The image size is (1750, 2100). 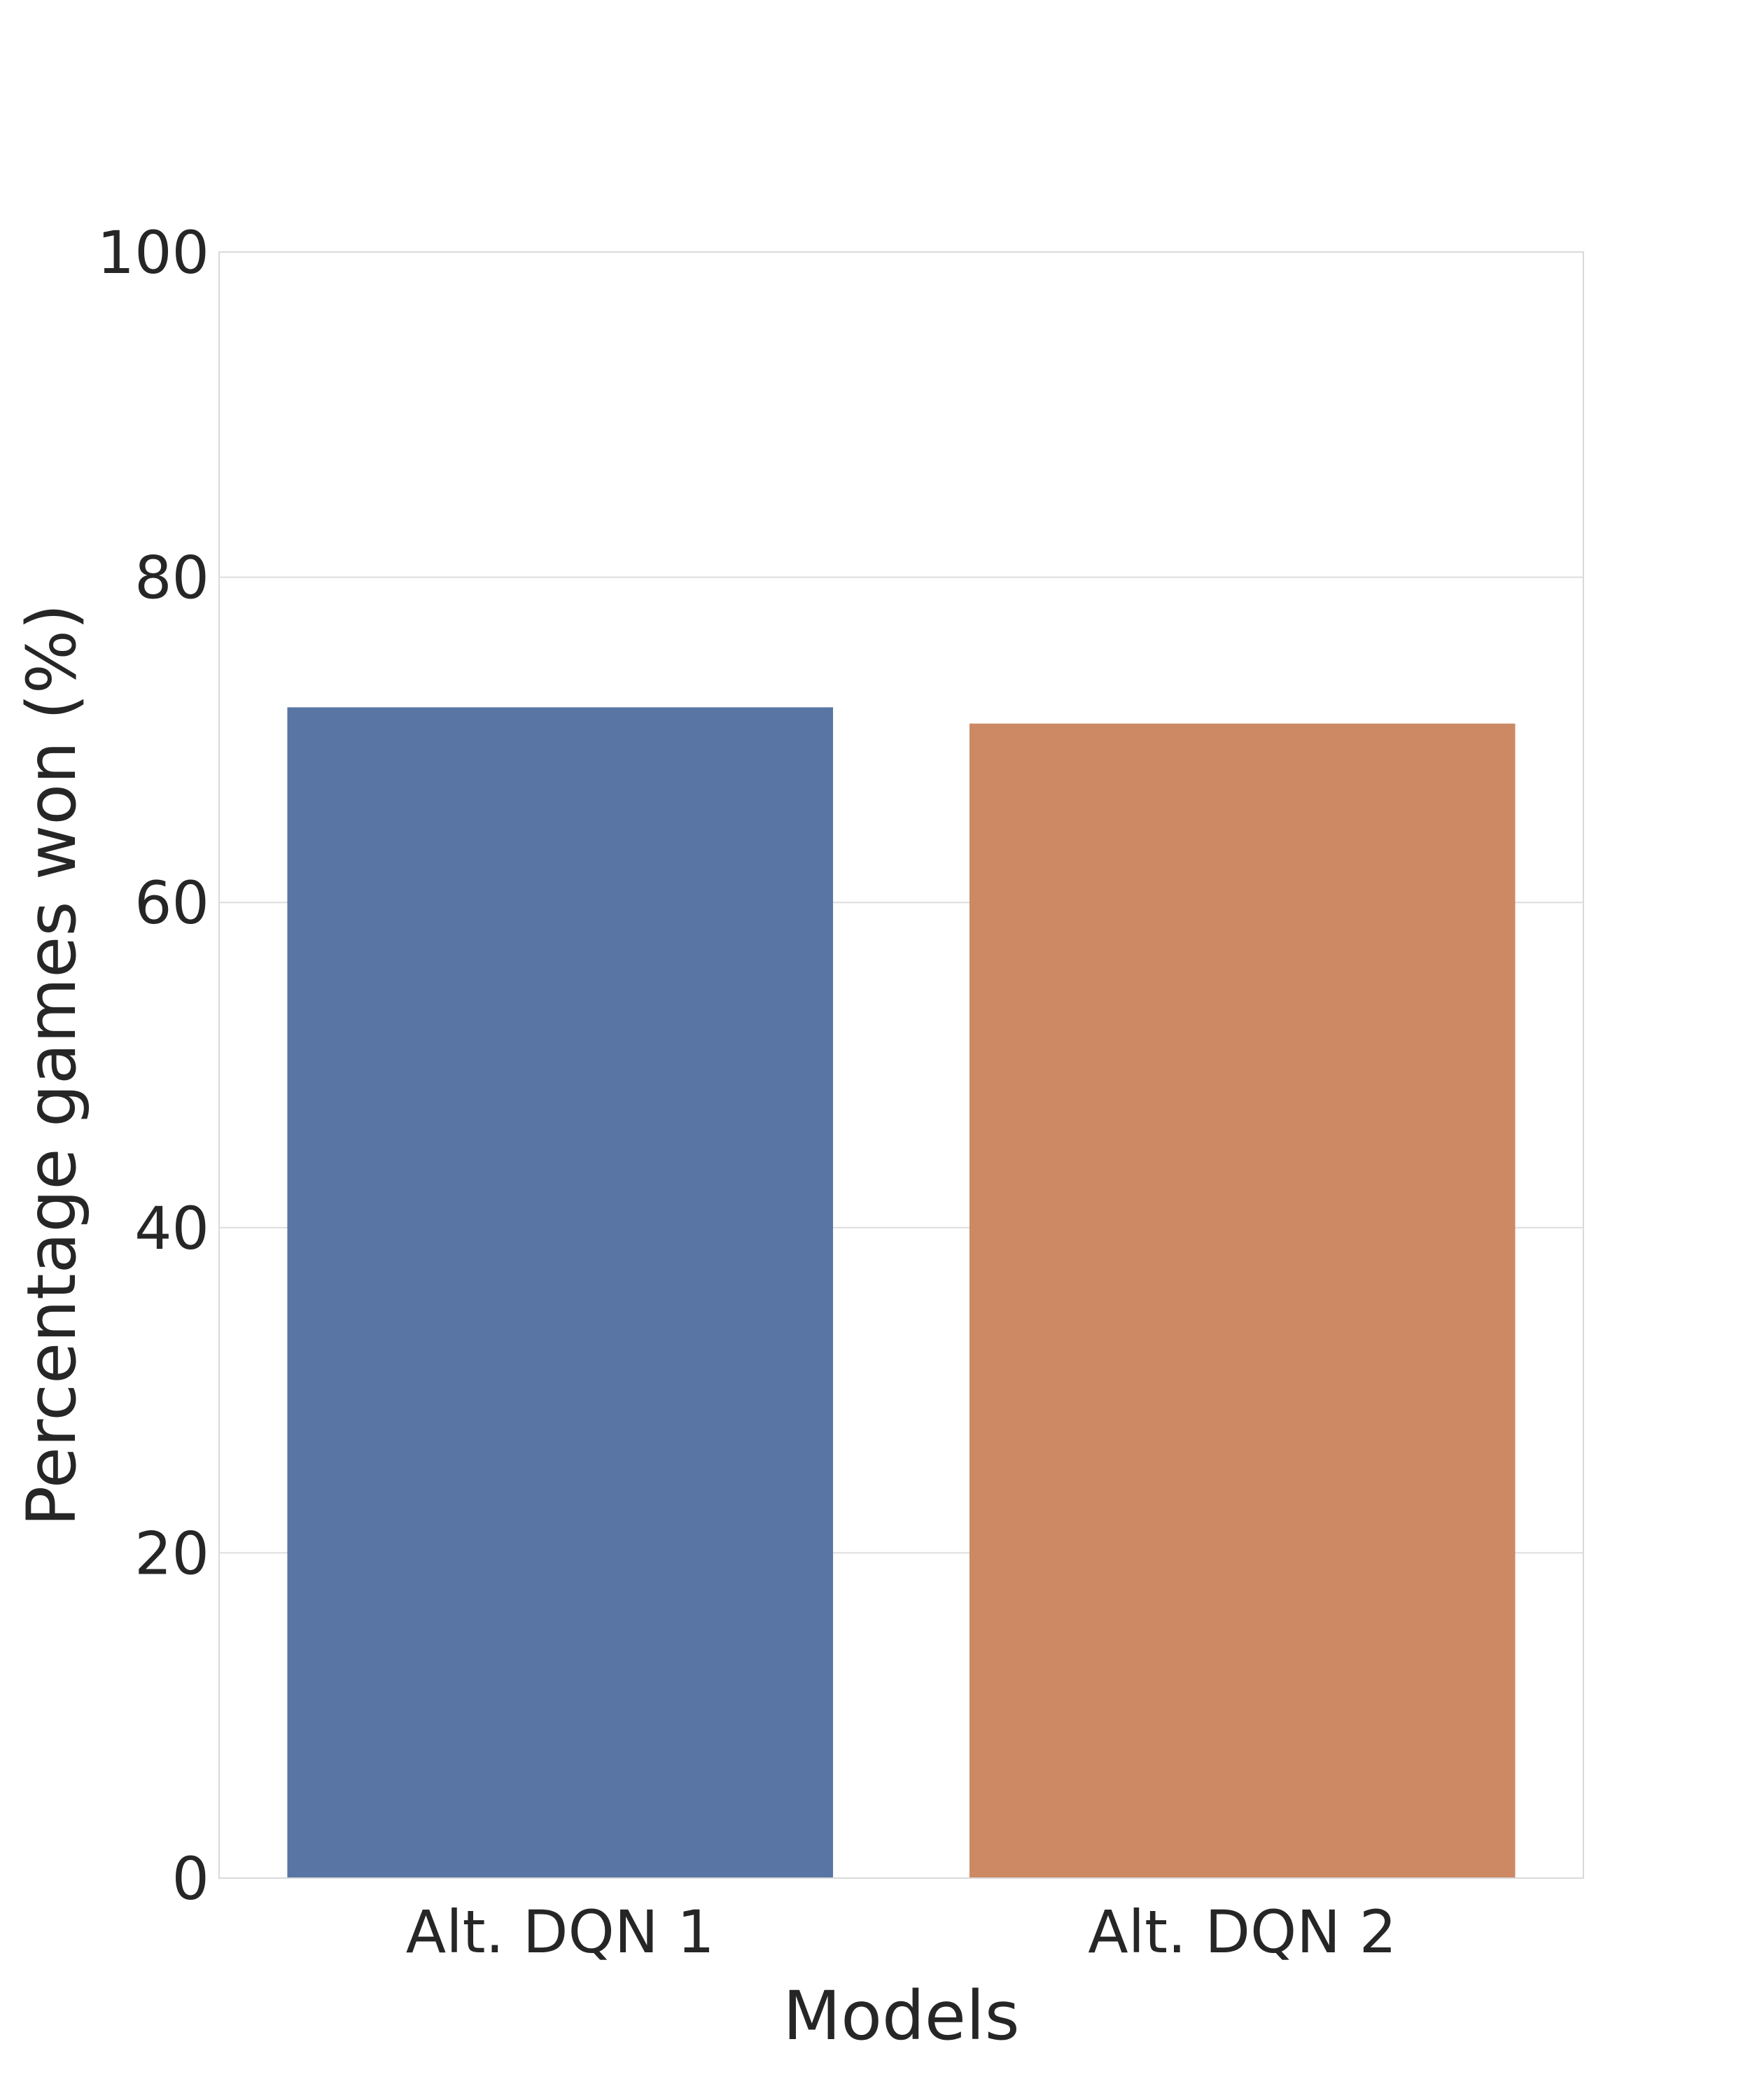 What do you see at coordinates (560, 1932) in the screenshot?
I see `x-tick-label: Alt. DQN 1` at bounding box center [560, 1932].